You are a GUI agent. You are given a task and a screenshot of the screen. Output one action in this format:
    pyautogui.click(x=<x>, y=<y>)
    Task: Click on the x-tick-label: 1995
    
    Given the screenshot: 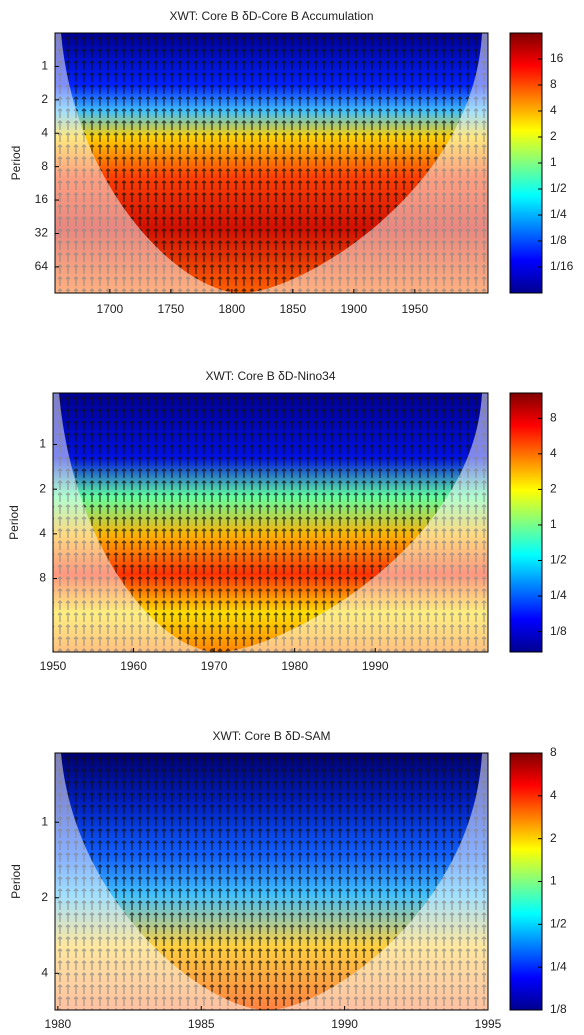 What is the action you would take?
    pyautogui.click(x=488, y=1024)
    